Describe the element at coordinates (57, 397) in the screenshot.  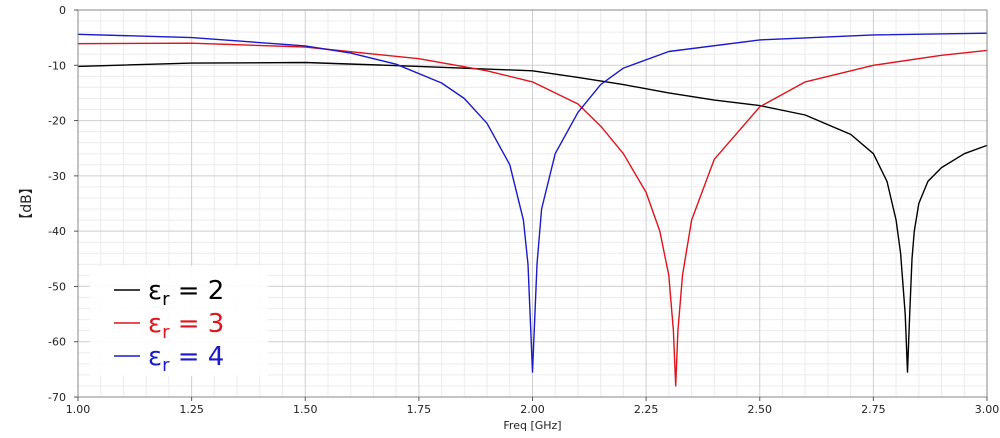
I see `y-tick-label: -70` at that location.